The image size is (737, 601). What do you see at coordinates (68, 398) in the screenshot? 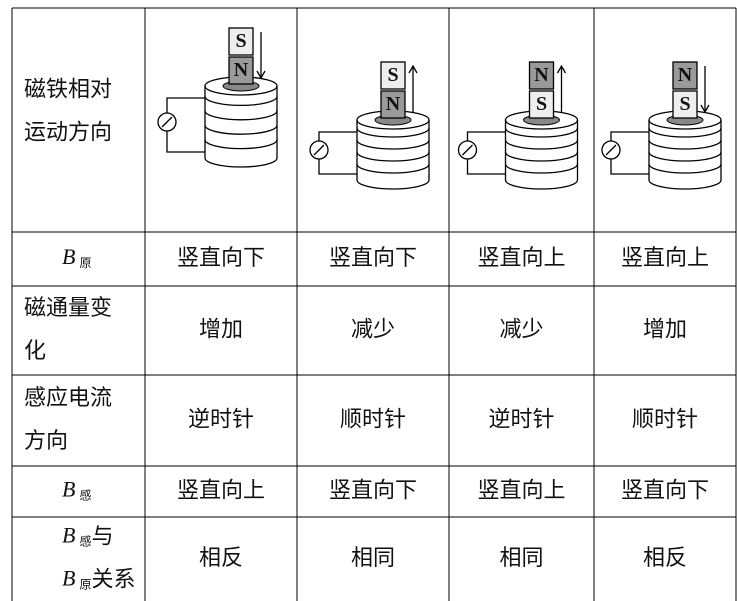
I see `row-label: 感应电流` at bounding box center [68, 398].